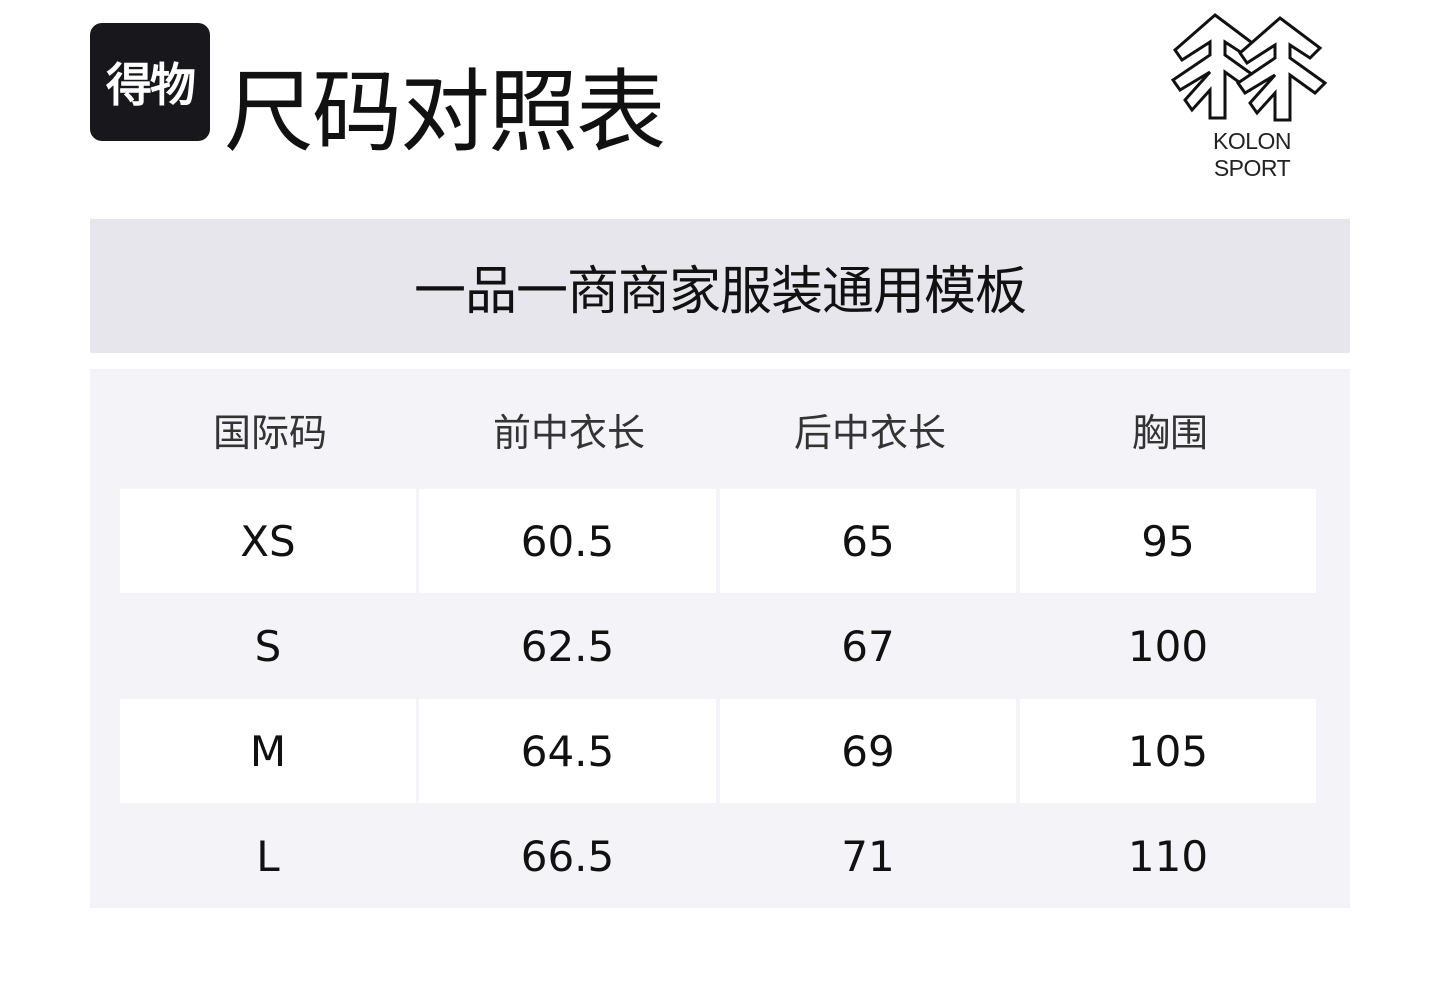 This screenshot has width=1443, height=990. Describe the element at coordinates (868, 541) in the screenshot. I see `table-cell: 65` at that location.